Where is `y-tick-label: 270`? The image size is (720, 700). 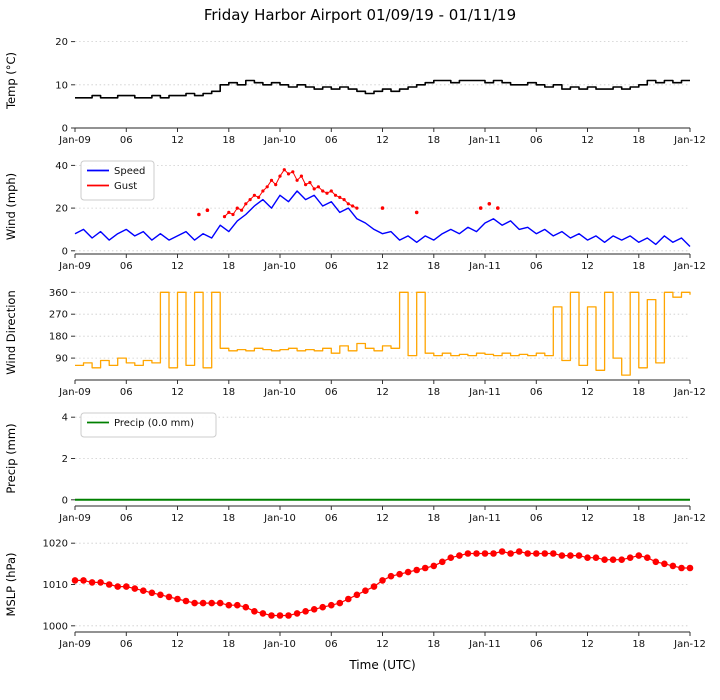 y-tick-label: 270 is located at coordinates (58, 315).